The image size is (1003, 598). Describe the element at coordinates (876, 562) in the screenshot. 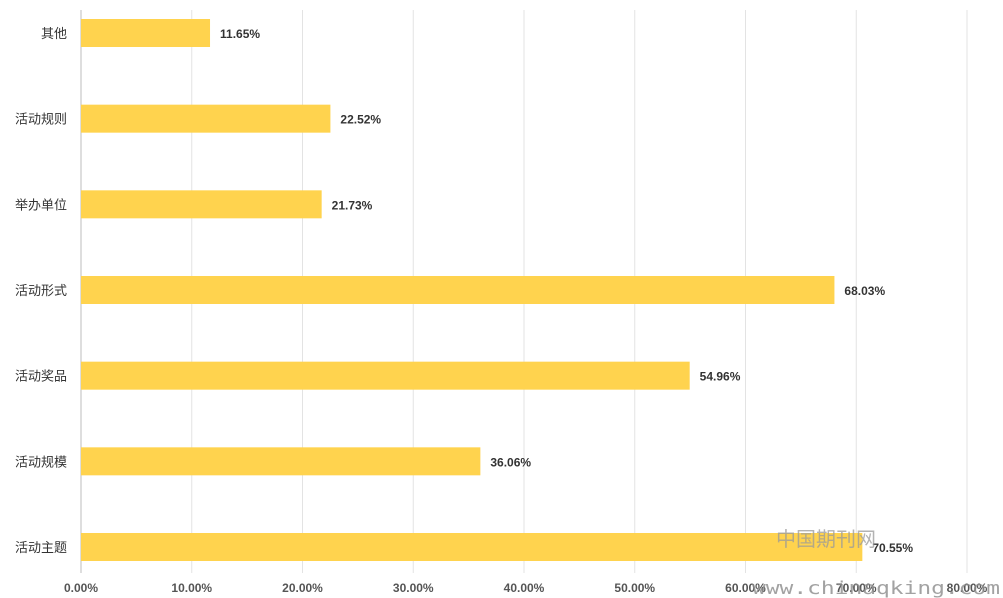

I see `watermark: 中国期刊网 www.chinaqking.com` at that location.